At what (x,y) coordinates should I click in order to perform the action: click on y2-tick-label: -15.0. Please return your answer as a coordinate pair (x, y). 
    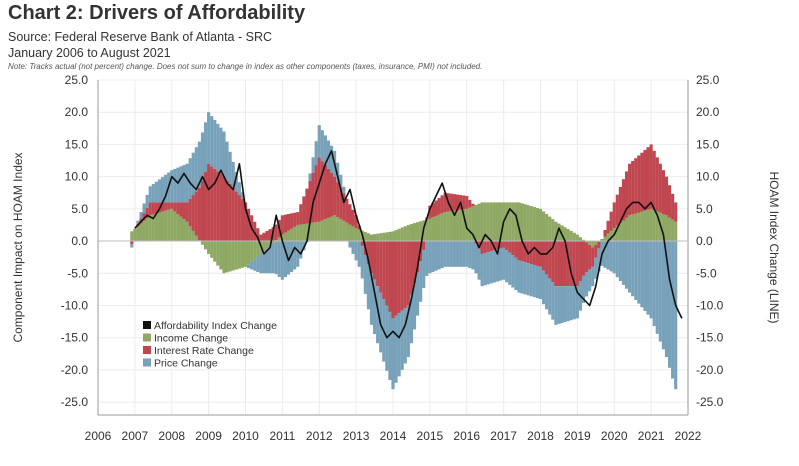
    Looking at the image, I should click on (710, 338).